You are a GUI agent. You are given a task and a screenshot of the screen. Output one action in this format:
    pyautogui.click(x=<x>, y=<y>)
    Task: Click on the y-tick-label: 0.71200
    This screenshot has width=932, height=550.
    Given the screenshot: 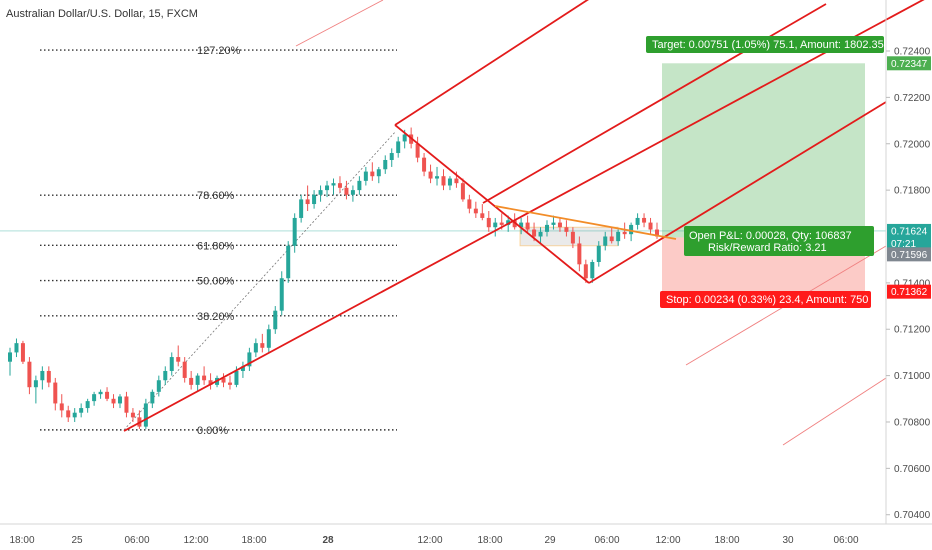 What is the action you would take?
    pyautogui.click(x=912, y=330)
    